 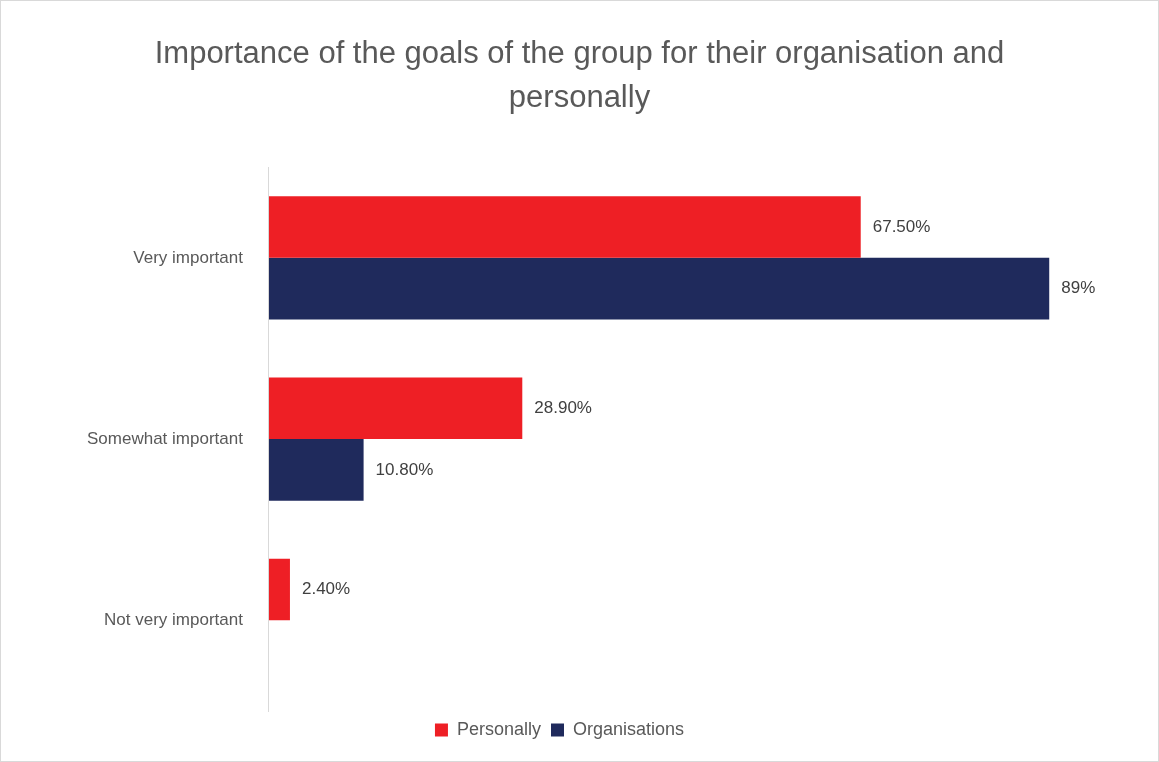 What do you see at coordinates (188, 257) in the screenshot?
I see `y-tick-label: Very important` at bounding box center [188, 257].